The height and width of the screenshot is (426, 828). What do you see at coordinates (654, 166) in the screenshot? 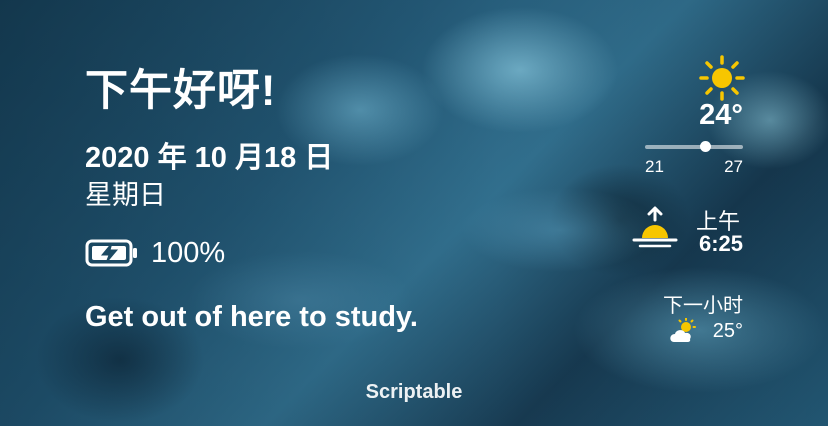
I see `low-temperature: 21` at bounding box center [654, 166].